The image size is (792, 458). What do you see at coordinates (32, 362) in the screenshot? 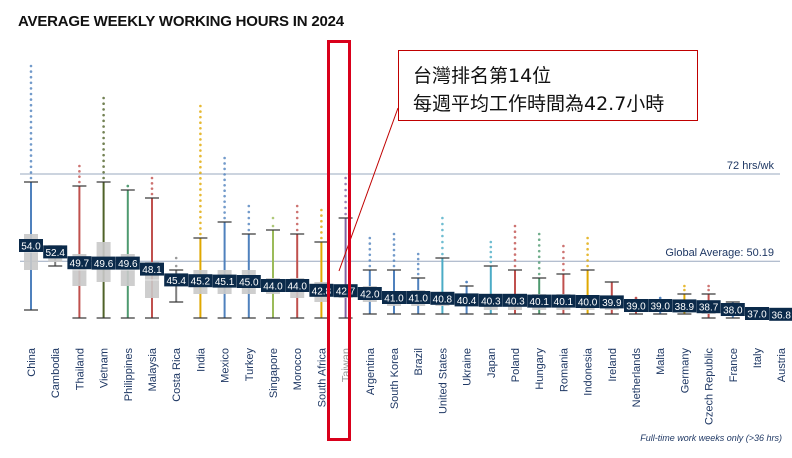
I see `x-tick-label-china: China` at bounding box center [32, 362].